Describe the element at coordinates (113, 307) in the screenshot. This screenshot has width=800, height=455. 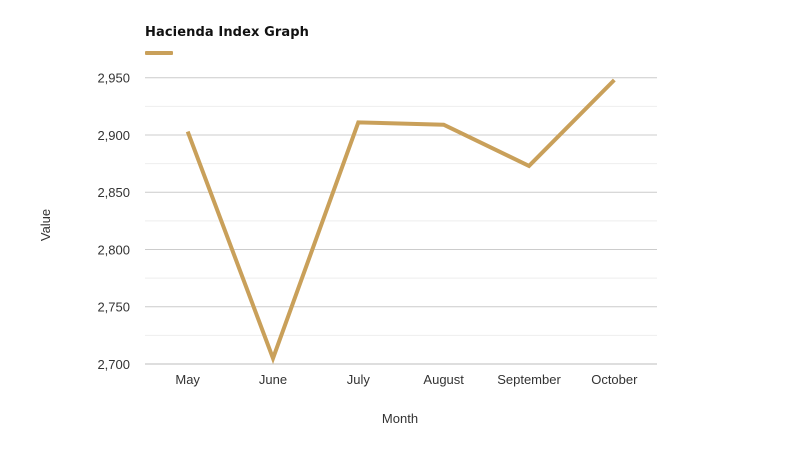
I see `y-tick-label: 2,750` at that location.